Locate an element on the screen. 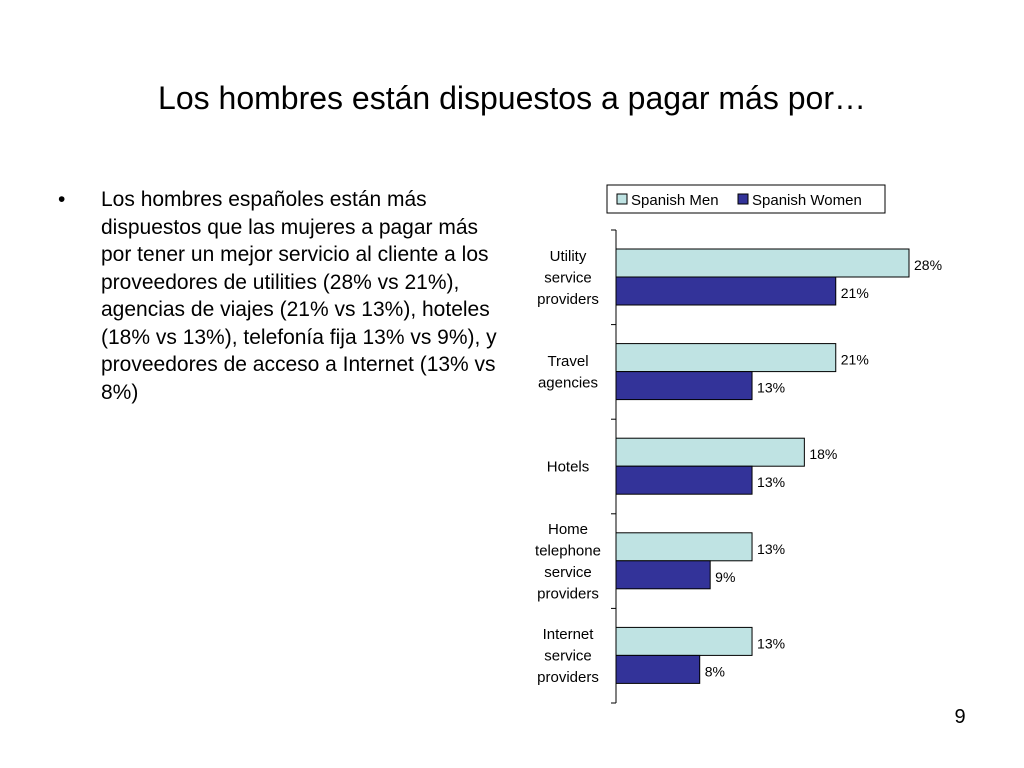 The width and height of the screenshot is (1024, 768). legend-swatch-men is located at coordinates (622, 199).